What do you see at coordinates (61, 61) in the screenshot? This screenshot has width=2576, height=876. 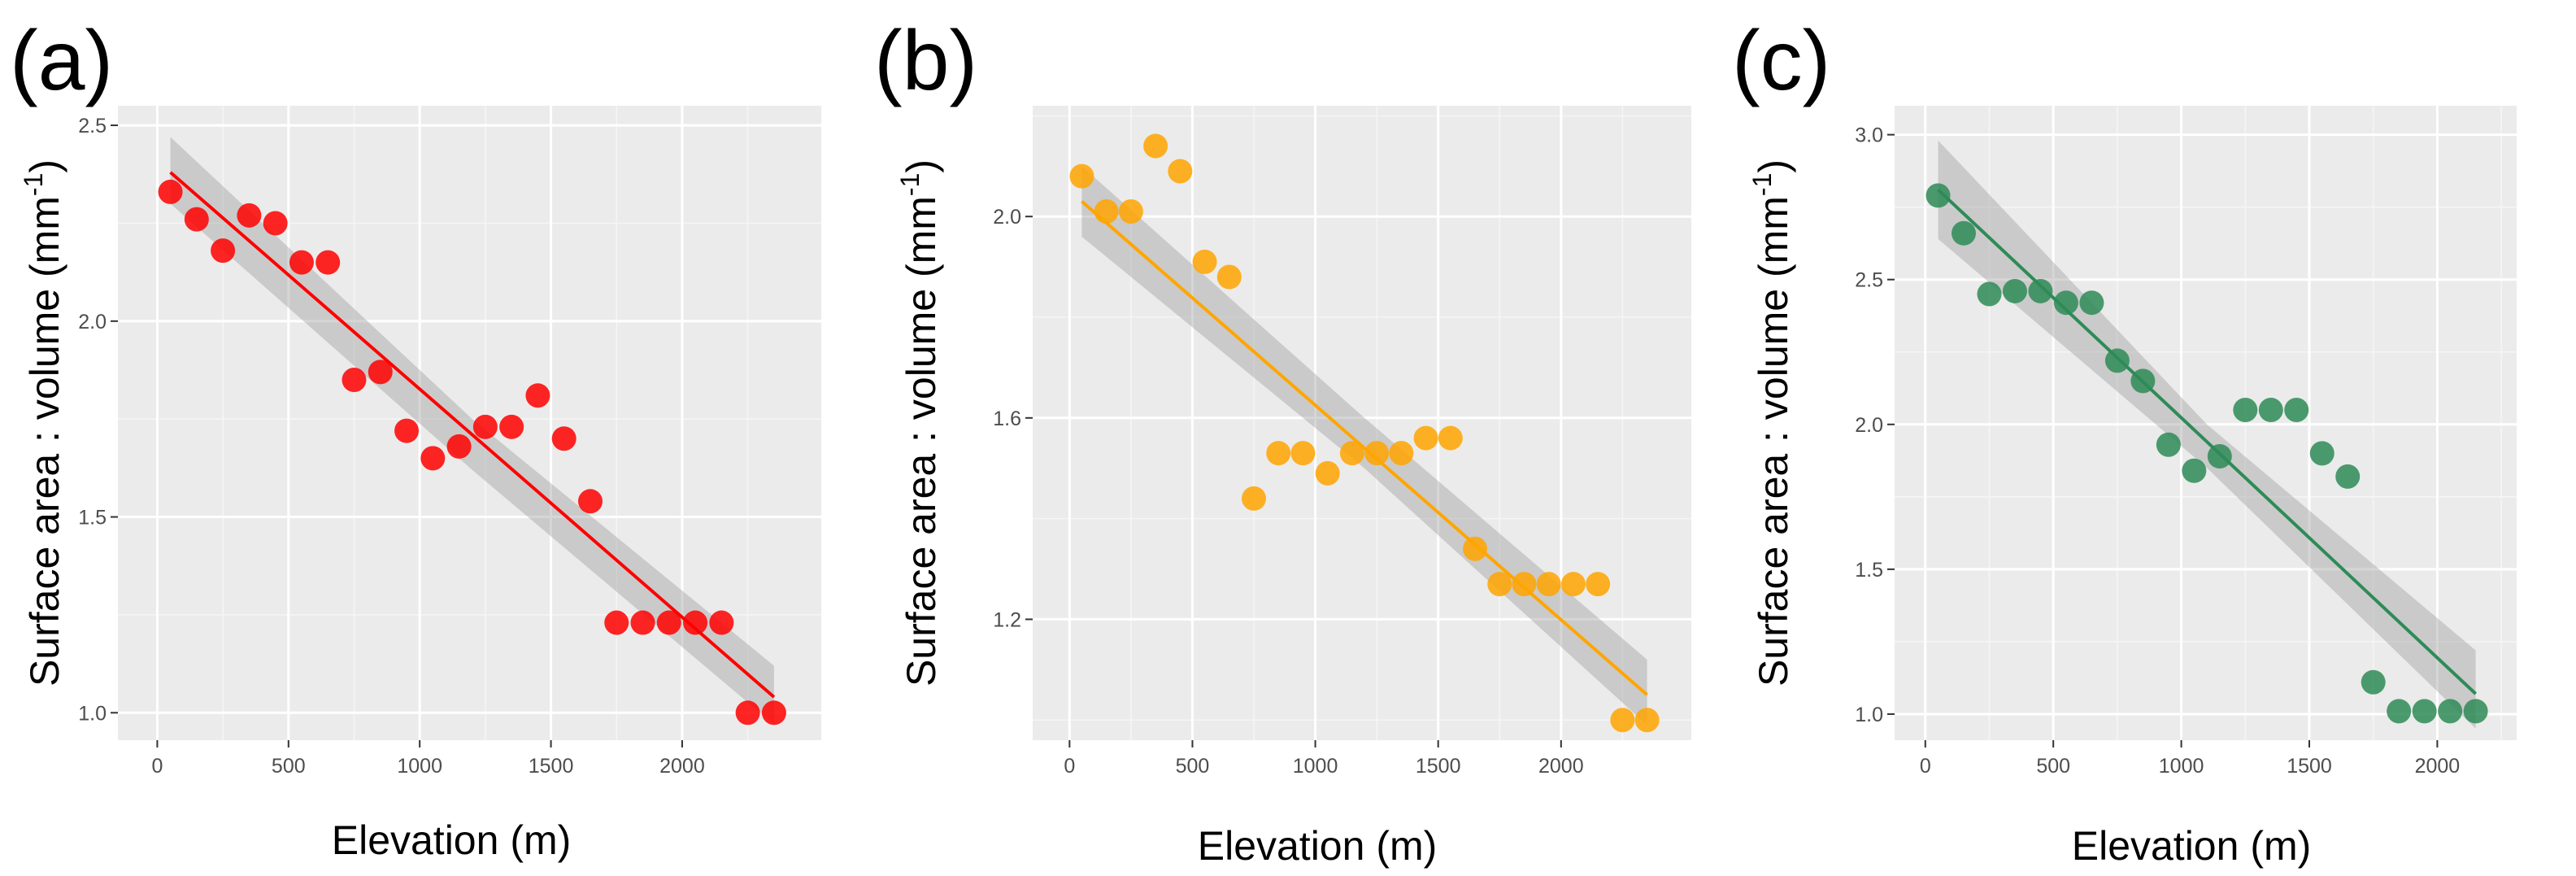 I see `panel-label: (a)` at bounding box center [61, 61].